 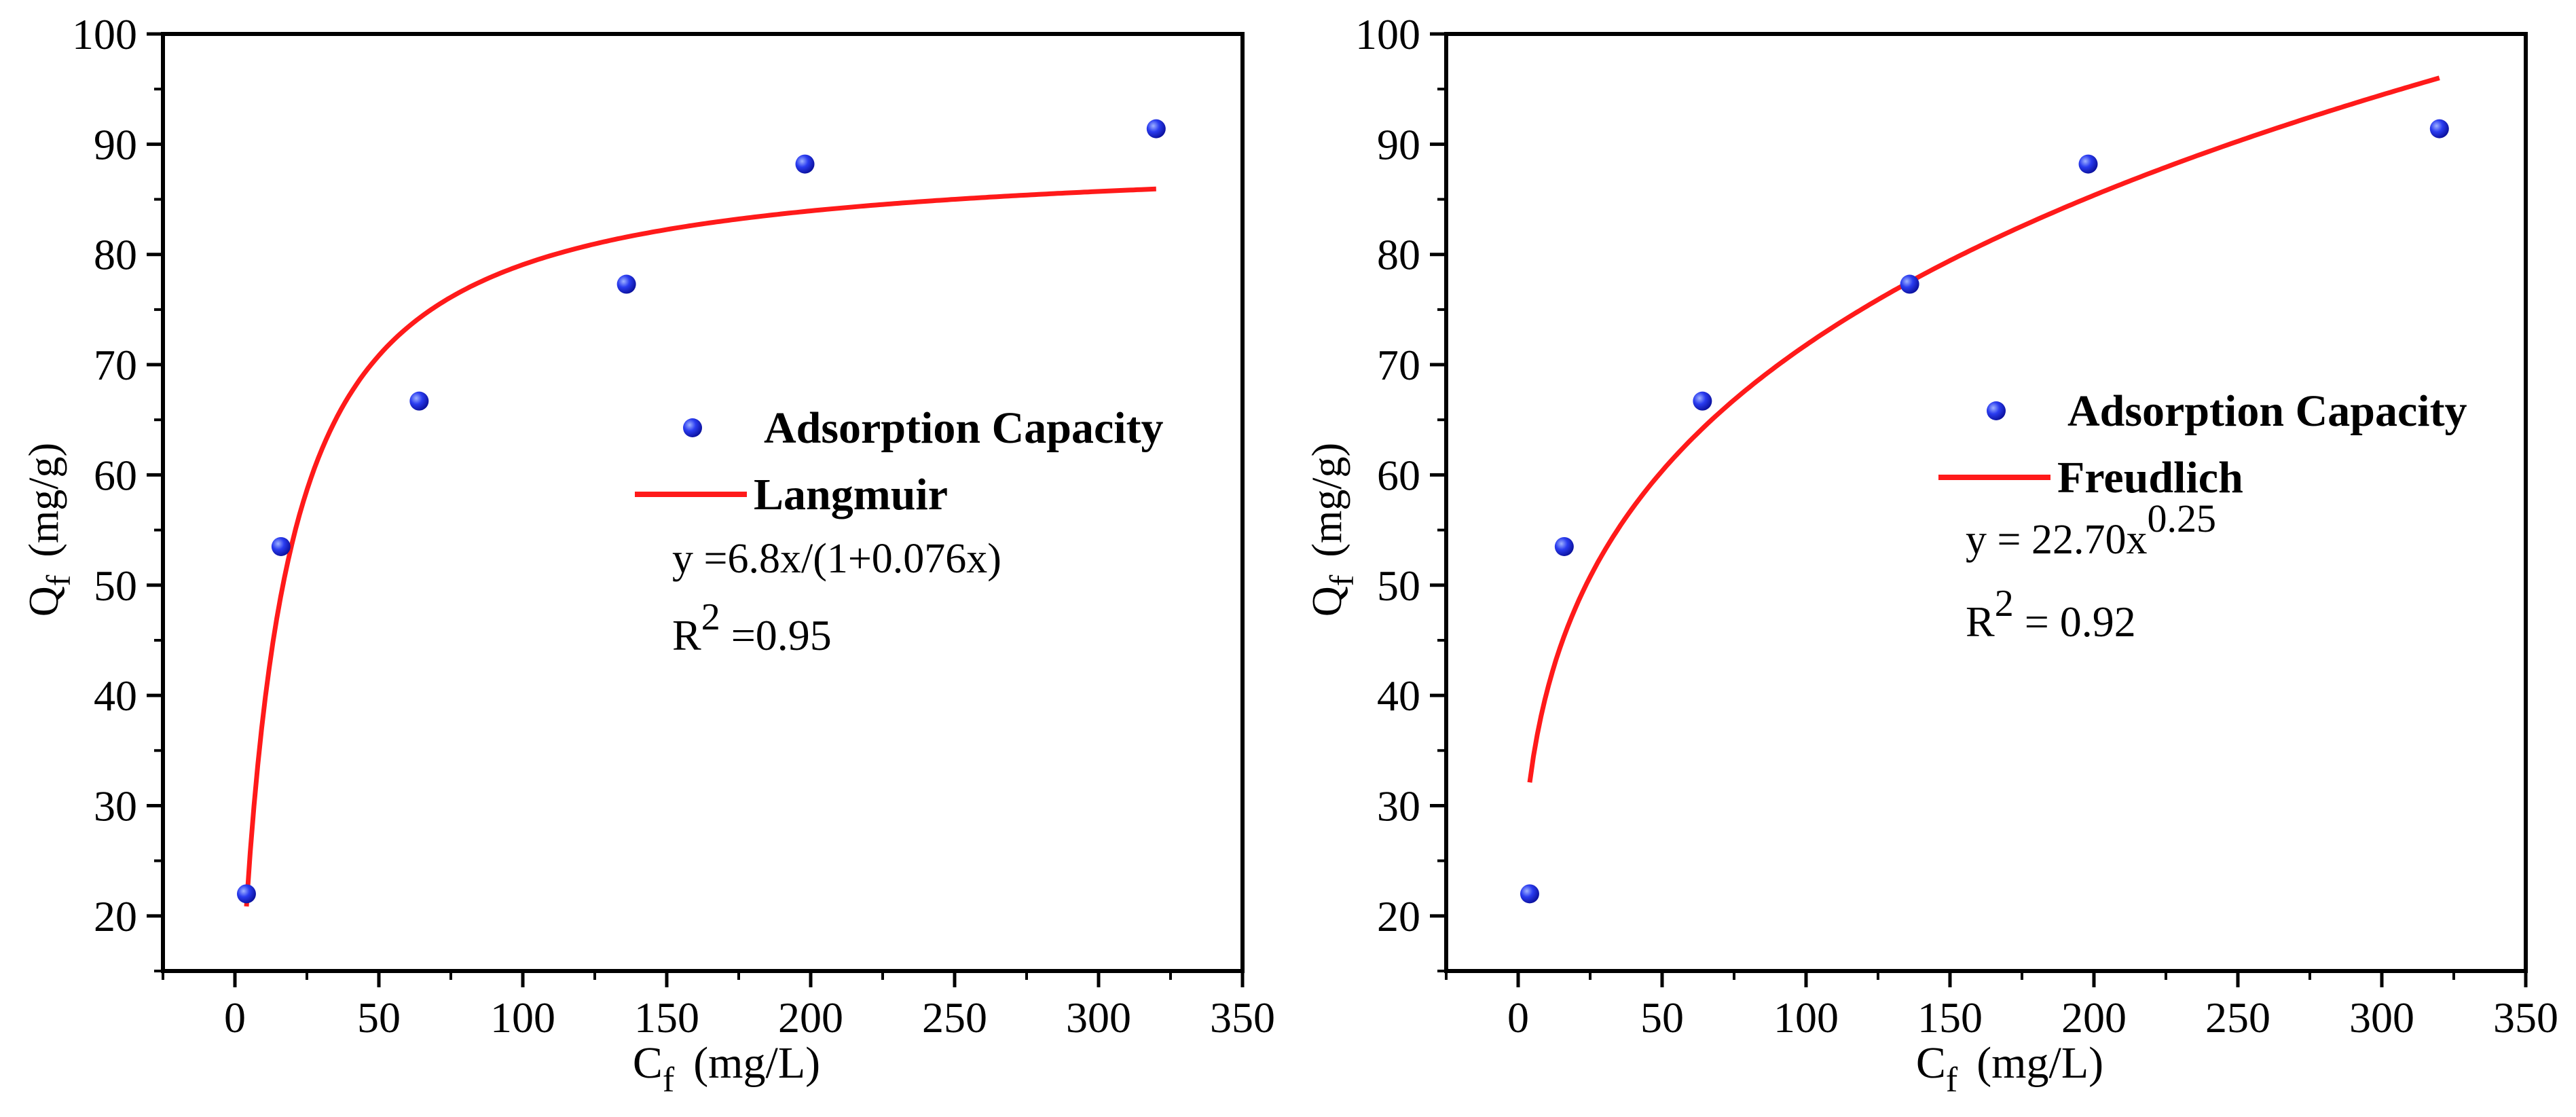 I want to click on r-squared-text: R2 =0.95, so click(x=752, y=627).